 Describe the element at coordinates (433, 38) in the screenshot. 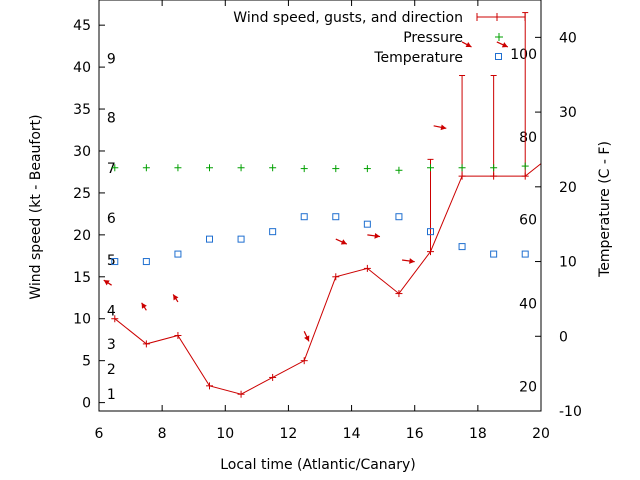

I see `legend-label-pressure: Pressure` at that location.